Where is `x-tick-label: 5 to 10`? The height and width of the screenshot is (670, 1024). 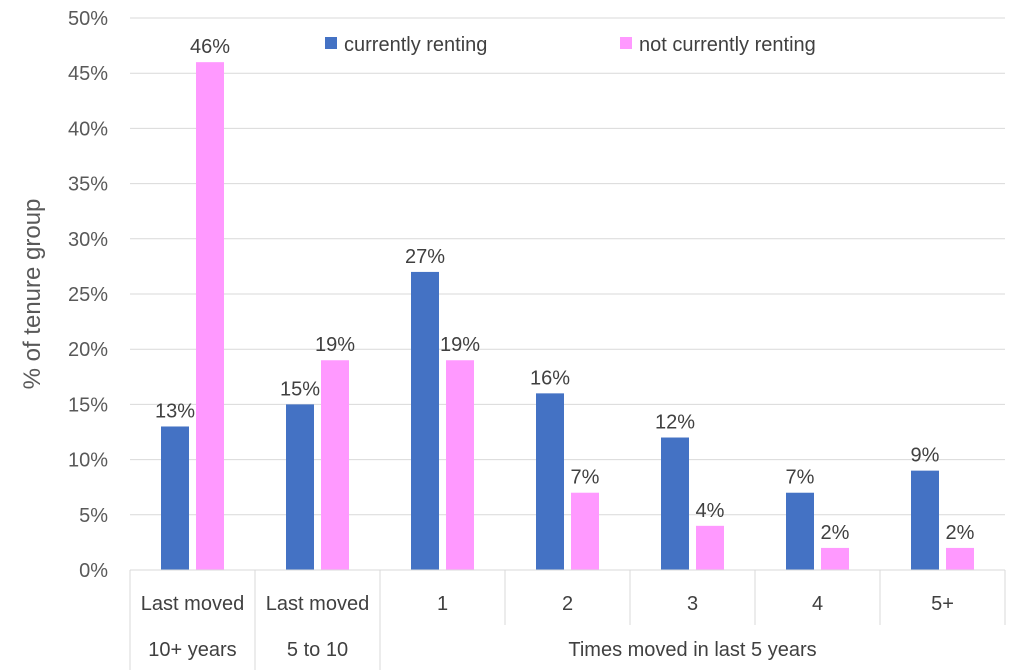 x-tick-label: 5 to 10 is located at coordinates (317, 650).